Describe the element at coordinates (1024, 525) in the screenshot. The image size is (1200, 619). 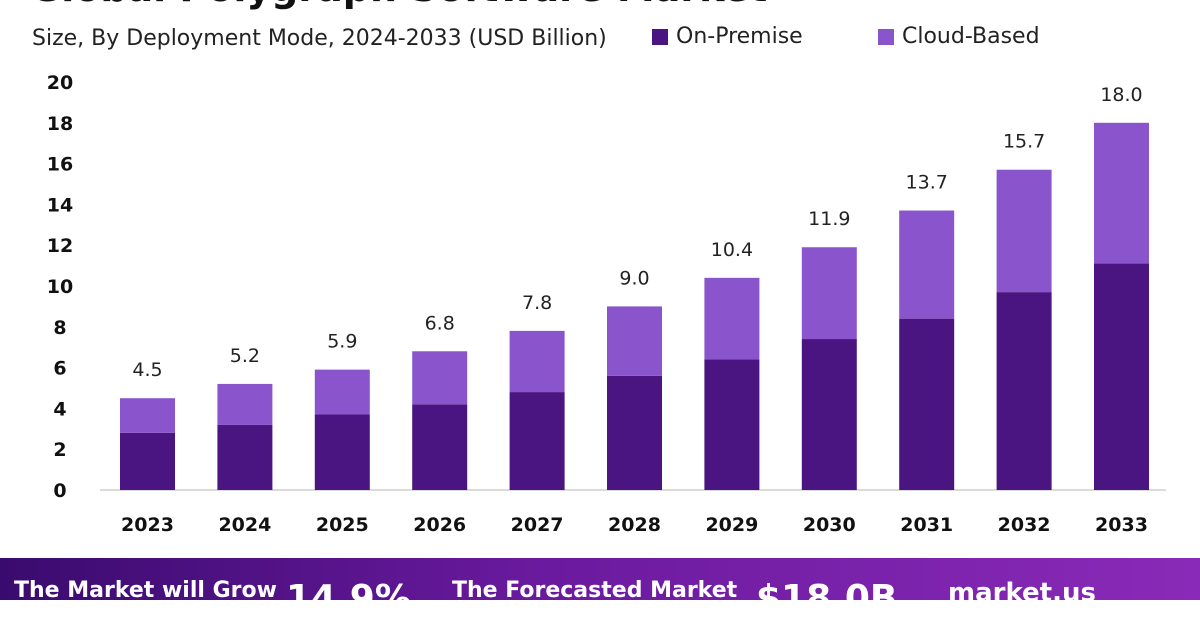
I see `x-tick-label: 2032` at that location.